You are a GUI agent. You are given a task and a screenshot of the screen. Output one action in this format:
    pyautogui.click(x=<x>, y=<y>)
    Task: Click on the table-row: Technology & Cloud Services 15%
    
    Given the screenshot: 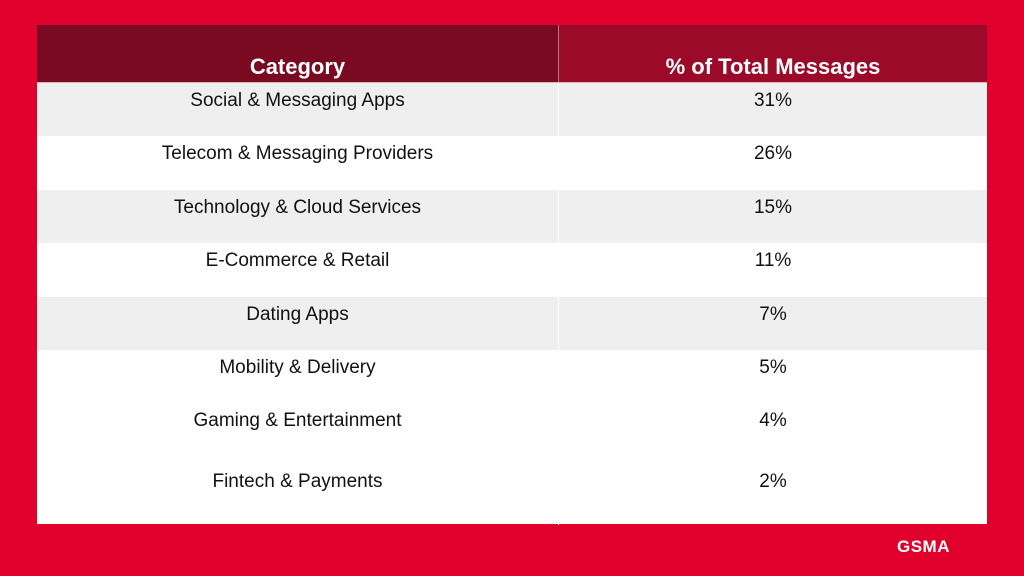 What is the action you would take?
    pyautogui.click(x=512, y=216)
    